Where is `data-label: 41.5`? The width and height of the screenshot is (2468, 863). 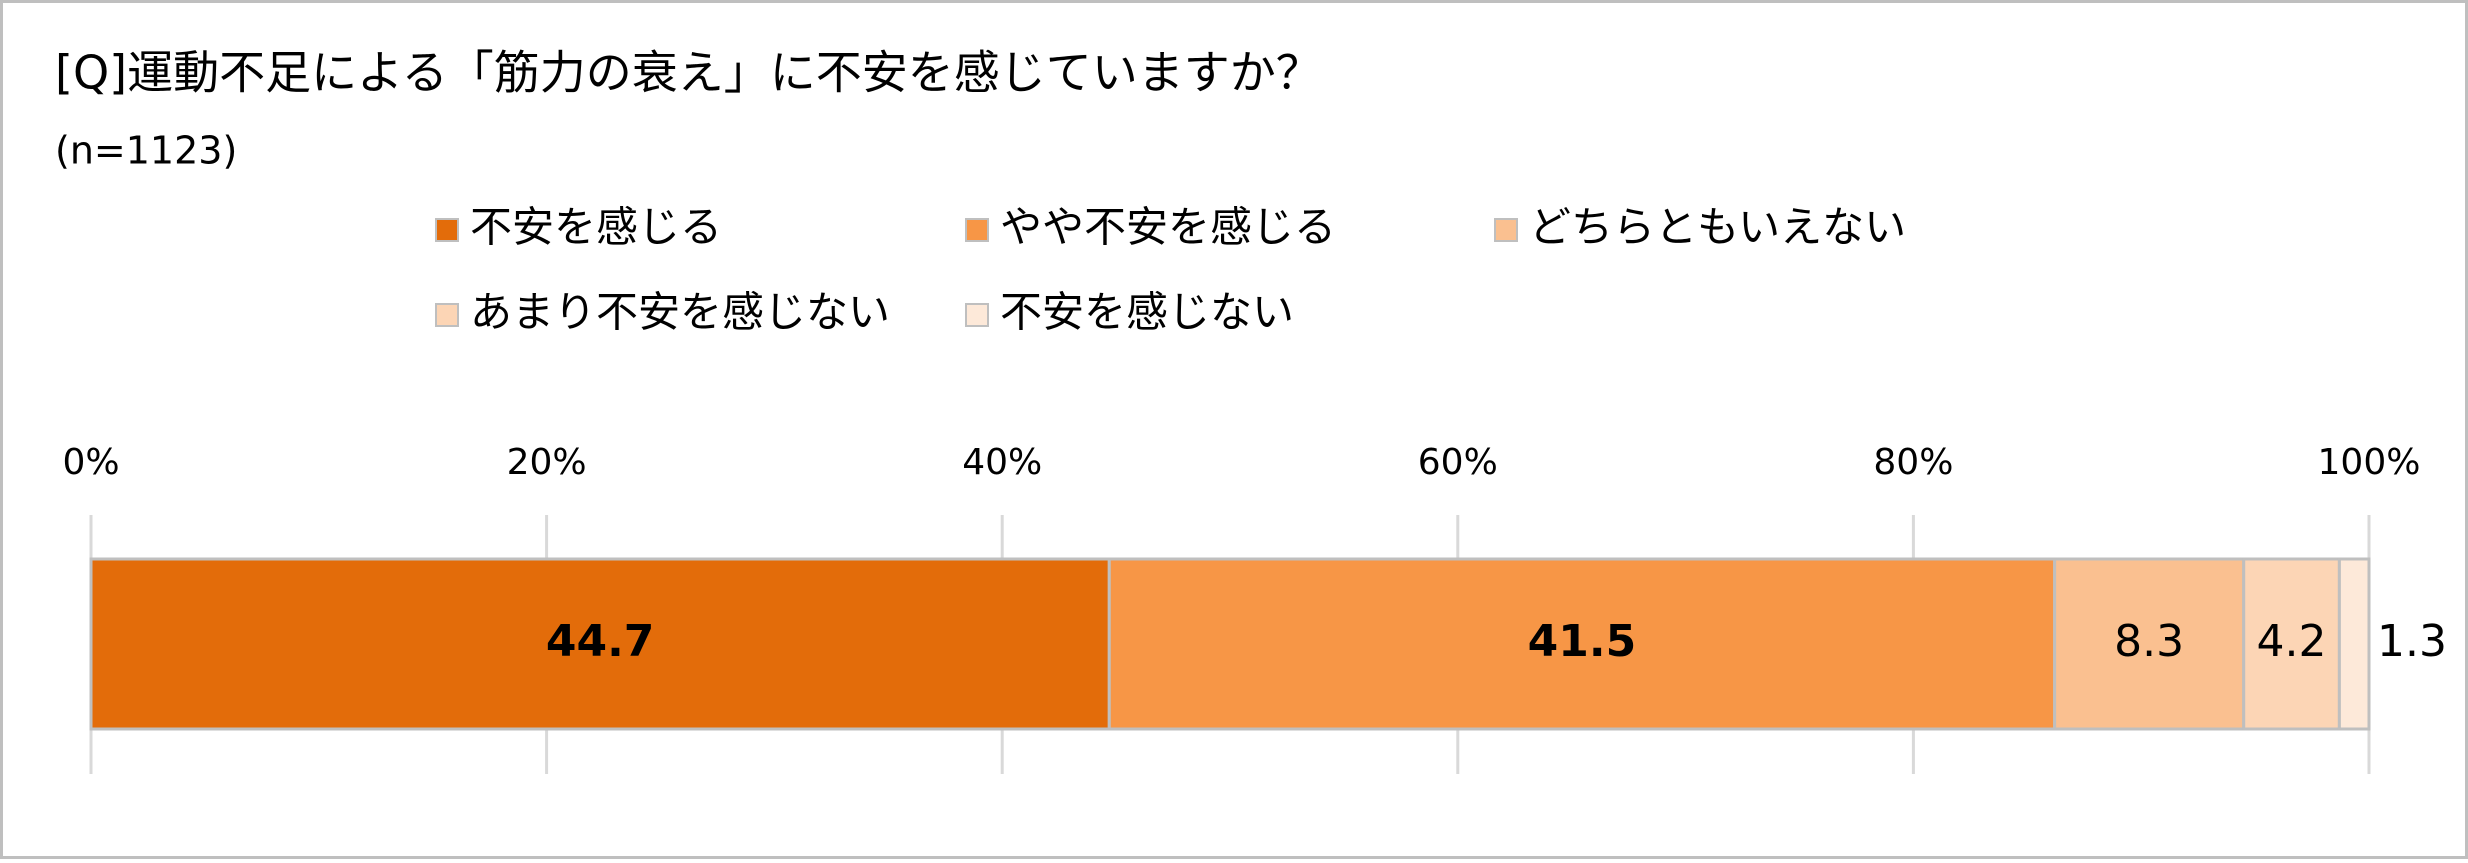
data-label: 41.5 is located at coordinates (1582, 641).